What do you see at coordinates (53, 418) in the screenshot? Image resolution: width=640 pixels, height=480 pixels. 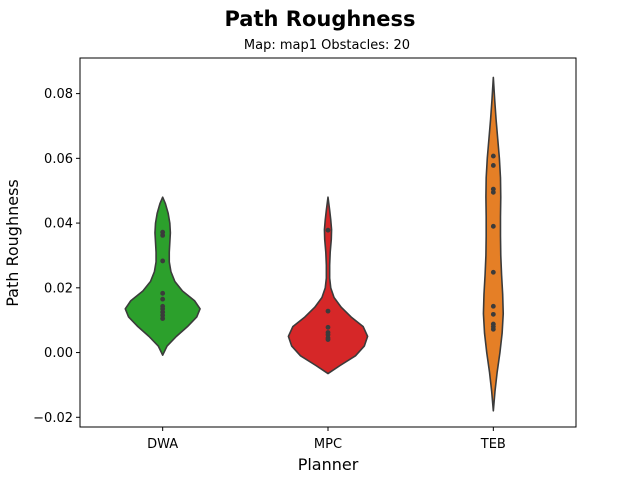 I see `y-tick-label: −0.02` at bounding box center [53, 418].